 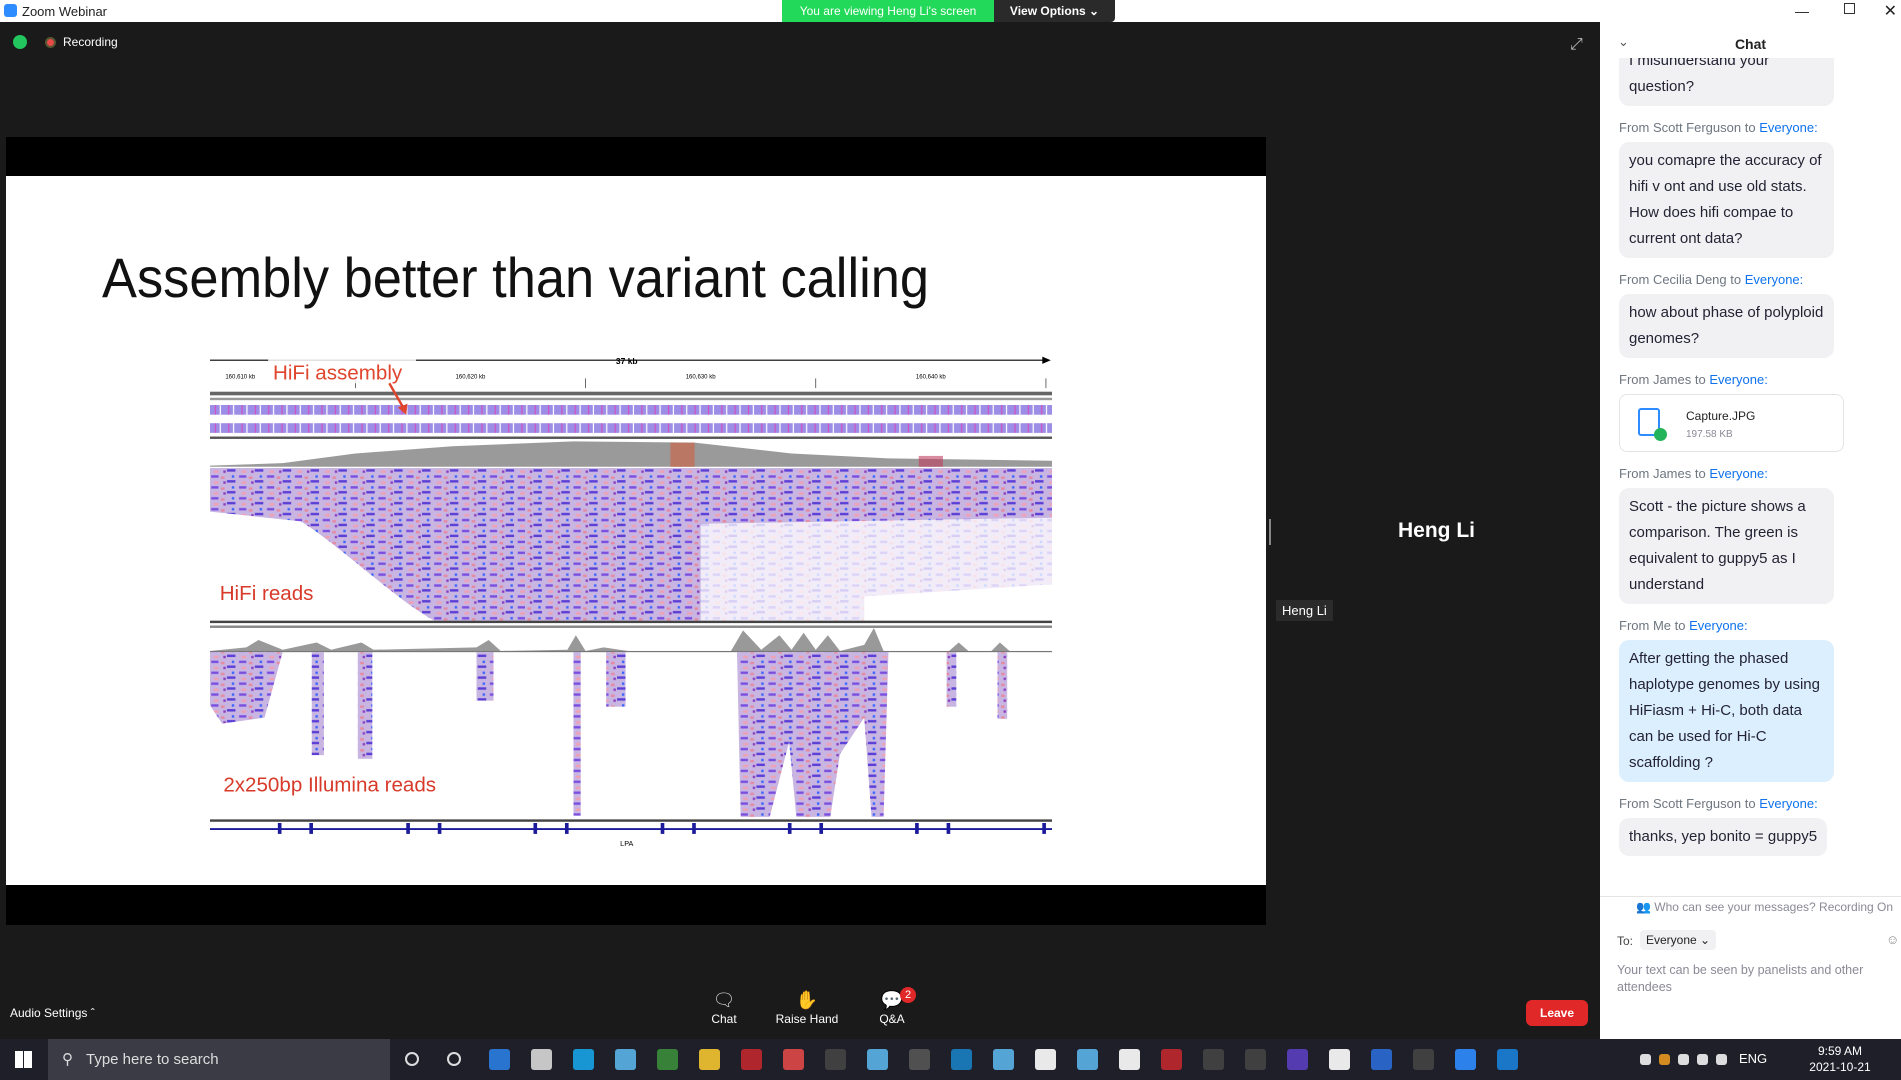 I want to click on clock: 9:59 AM 2021-10-21, so click(x=1840, y=1059).